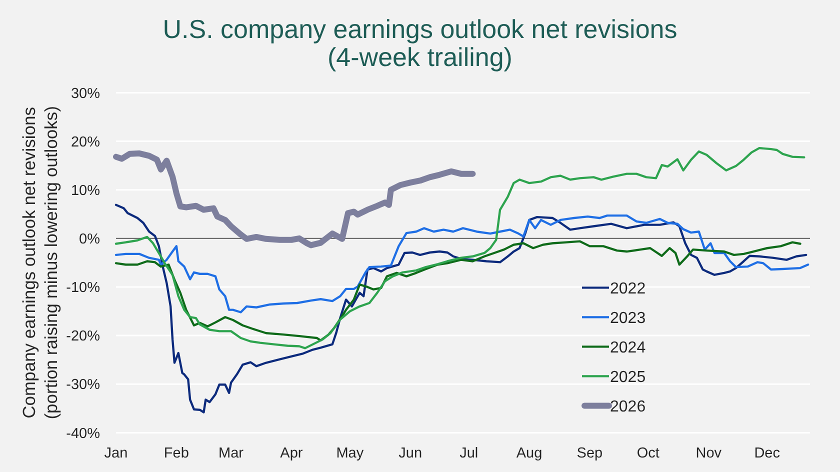 The height and width of the screenshot is (472, 840). Describe the element at coordinates (85, 142) in the screenshot. I see `y-tick-label: 20%` at that location.